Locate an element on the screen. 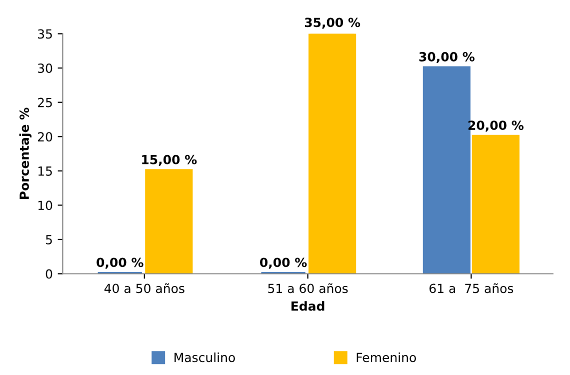  data-label: 30,00 % is located at coordinates (446, 58).